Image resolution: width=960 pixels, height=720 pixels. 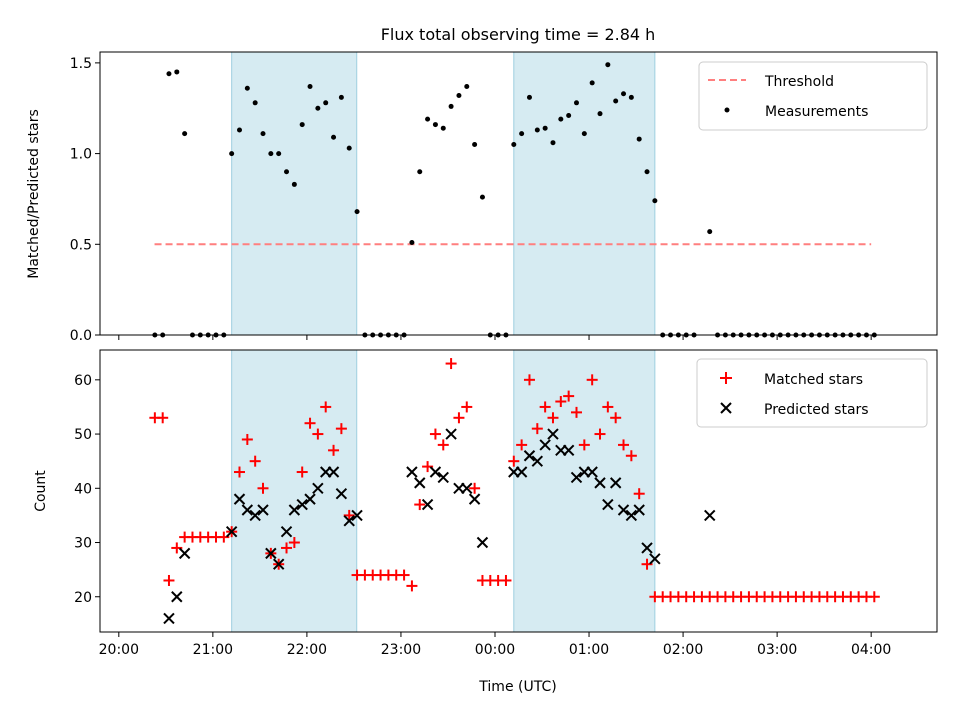 What do you see at coordinates (813, 380) in the screenshot?
I see `legend-matched-label: Matched stars` at bounding box center [813, 380].